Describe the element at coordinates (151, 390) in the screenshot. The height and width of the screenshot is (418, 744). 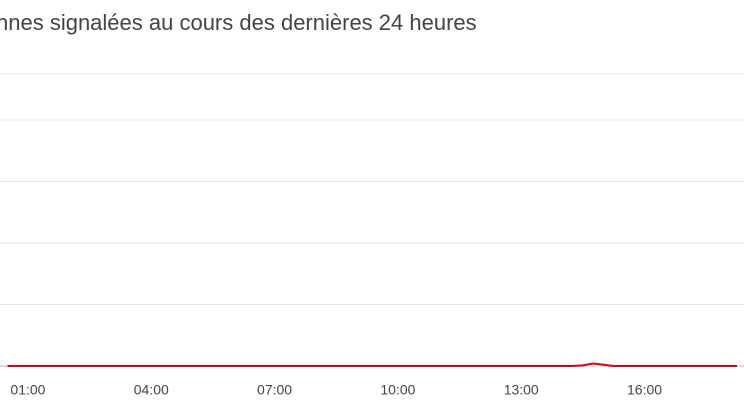
I see `x-tick-label: 04:00` at that location.